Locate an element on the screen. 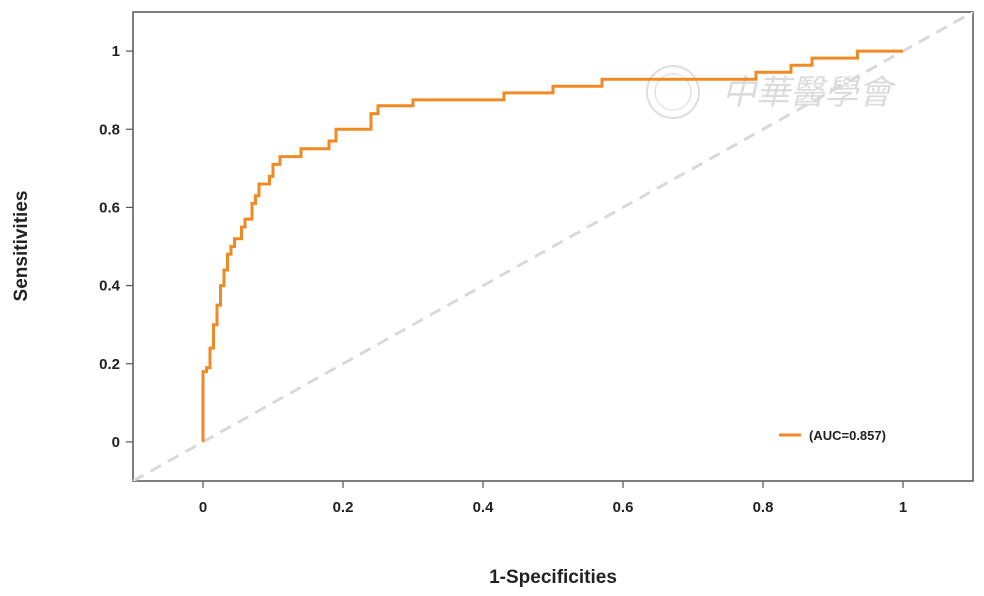 Image resolution: width=984 pixels, height=596 pixels. x-tick-label: 0.2 is located at coordinates (343, 507).